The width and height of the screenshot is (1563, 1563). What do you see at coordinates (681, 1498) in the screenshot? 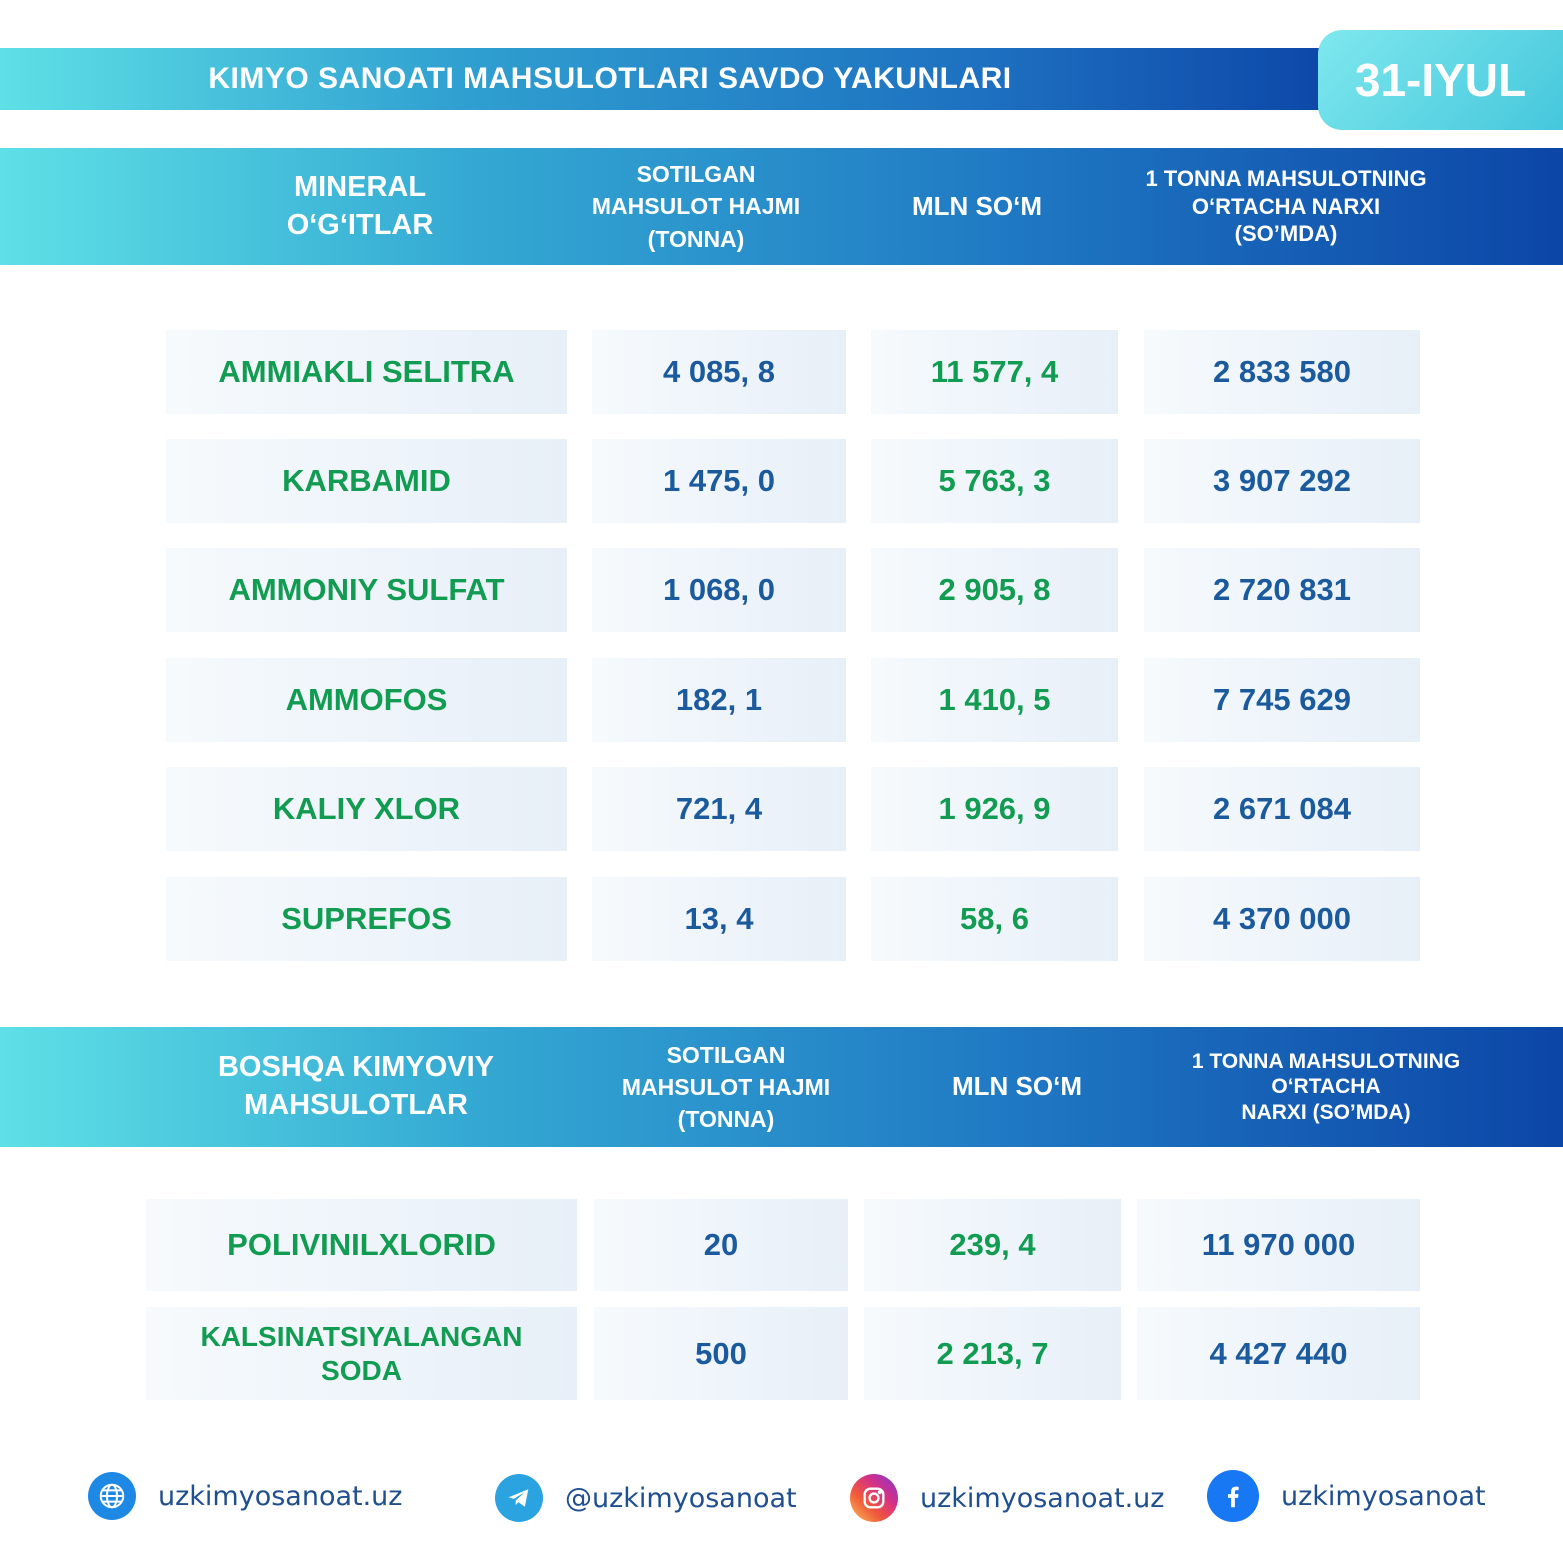
I see `telegram-link: @uzkimyosanoat` at bounding box center [681, 1498].